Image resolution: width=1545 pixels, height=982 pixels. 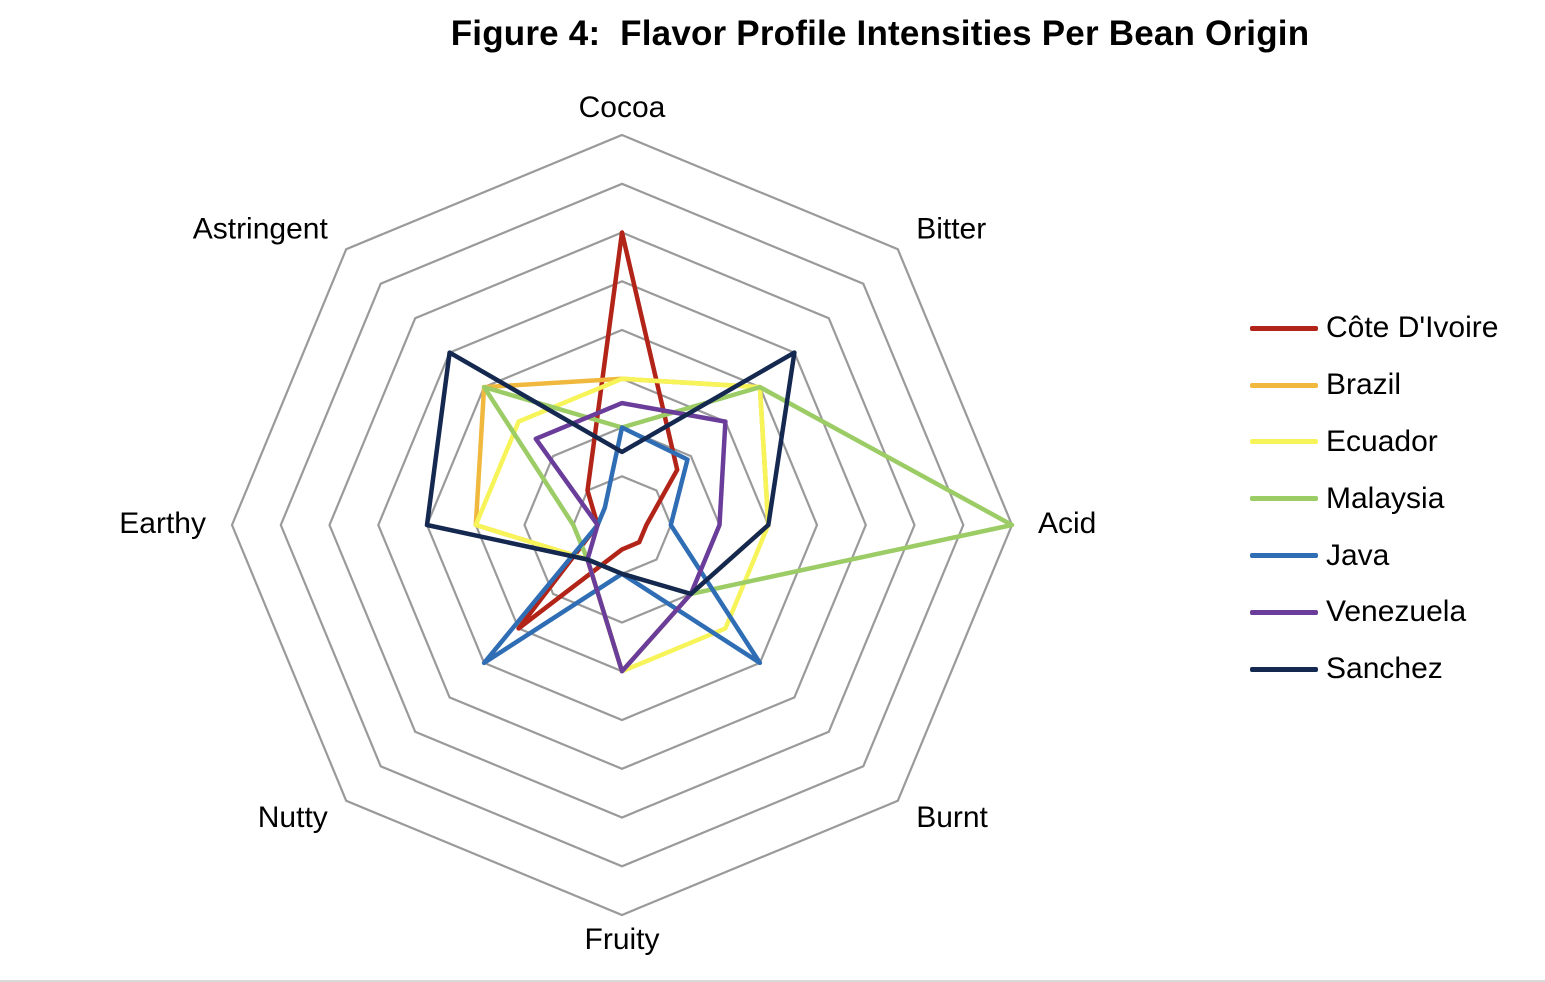 I want to click on series-line-cote-d-ivoire, so click(x=598, y=430).